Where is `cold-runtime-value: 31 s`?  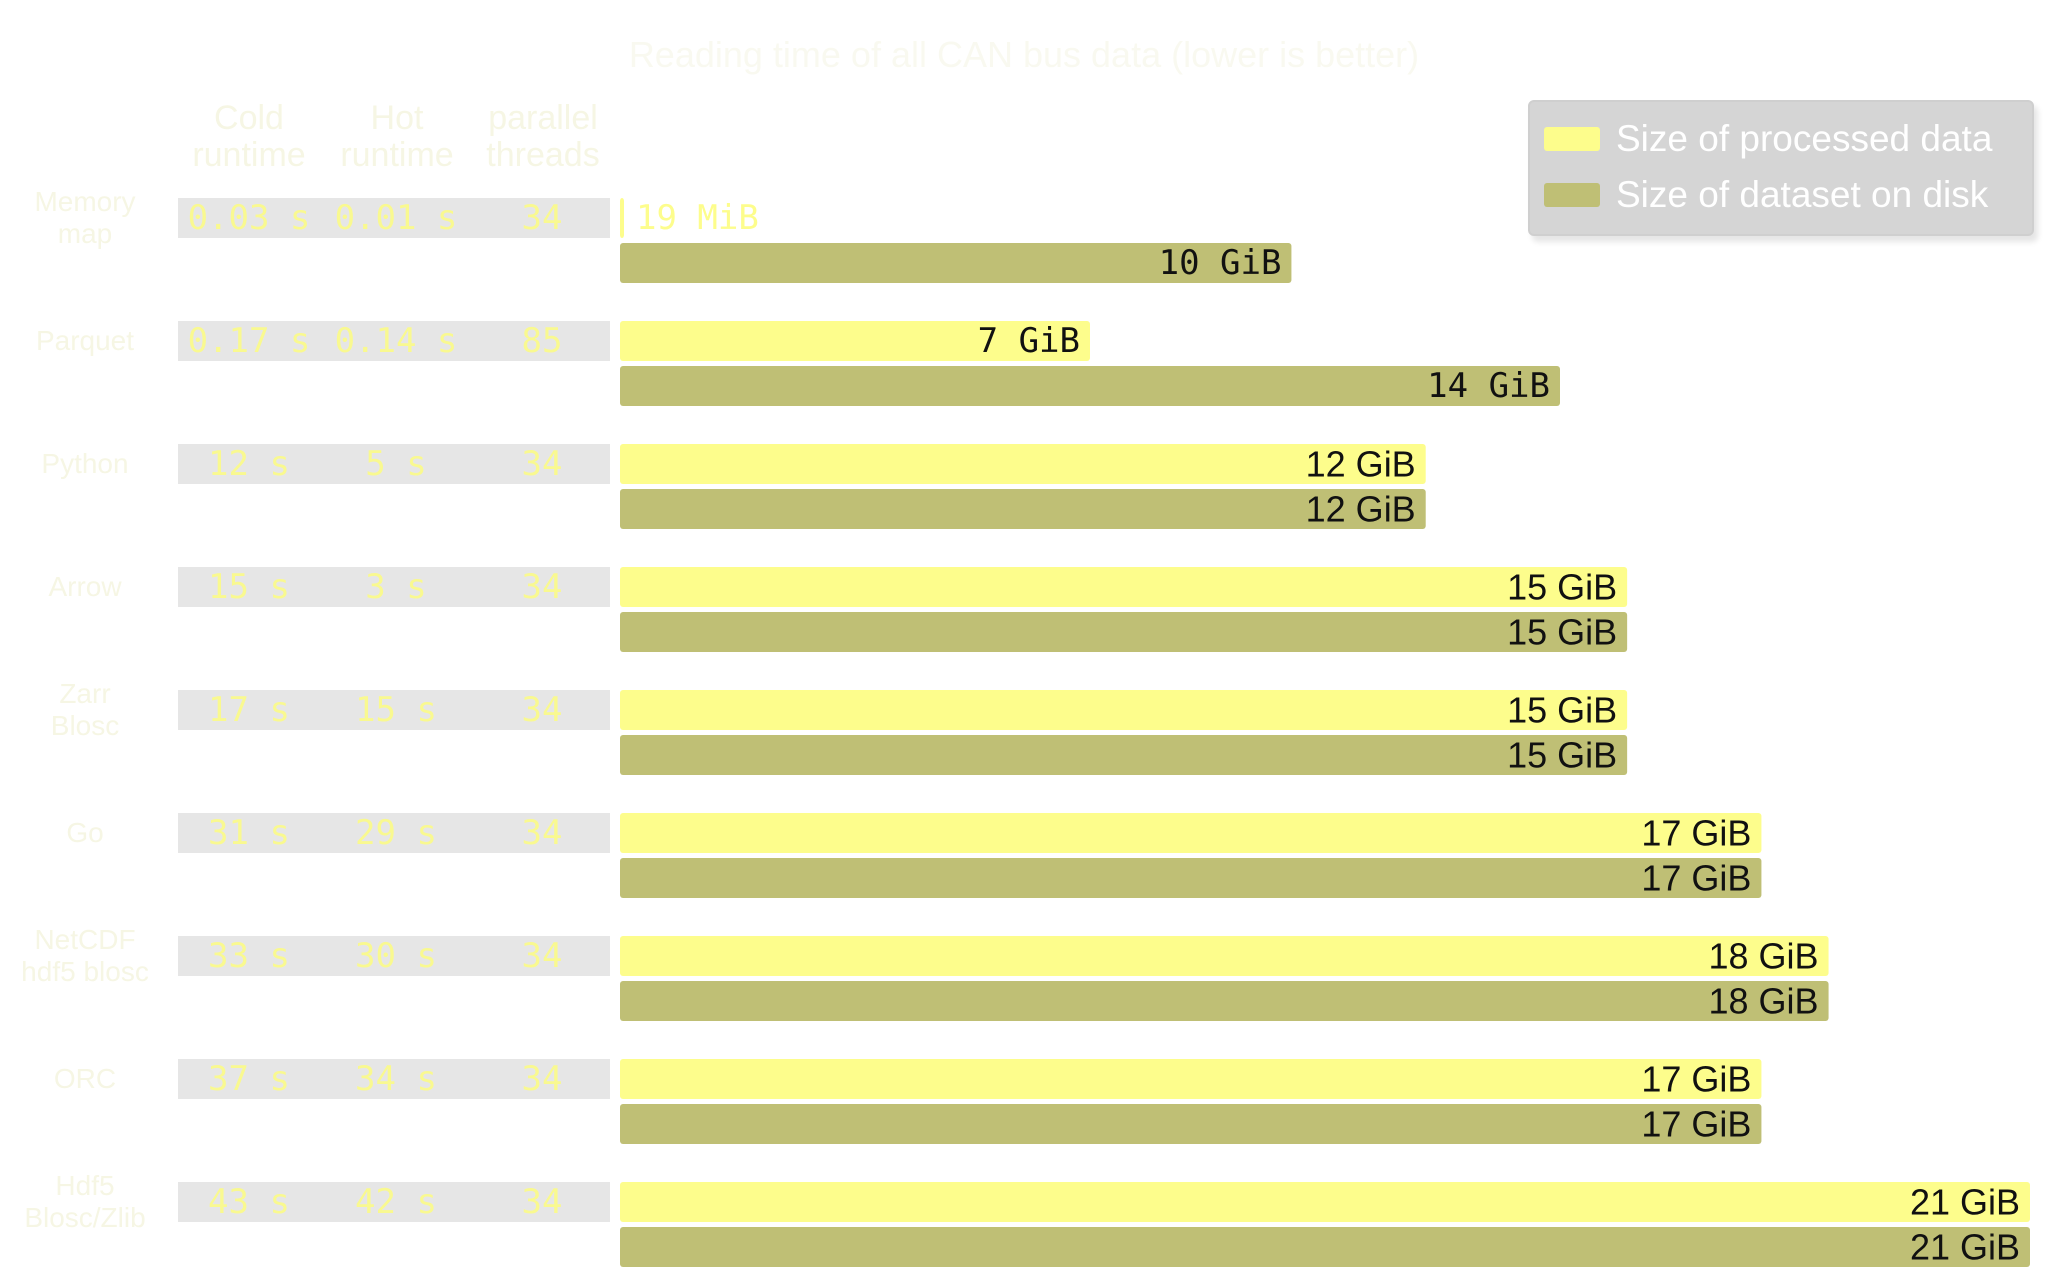
cold-runtime-value: 31 s is located at coordinates (249, 833).